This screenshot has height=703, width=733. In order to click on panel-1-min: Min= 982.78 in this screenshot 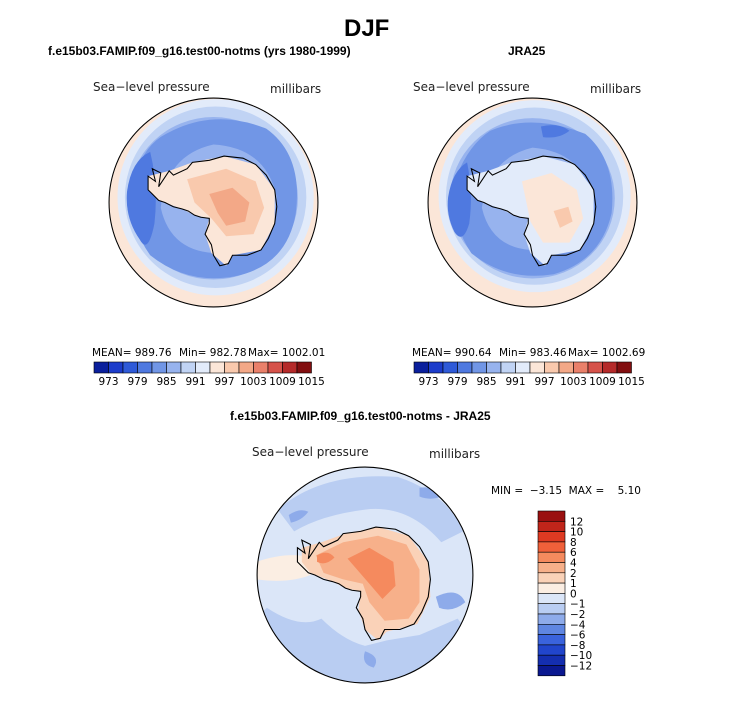, I will do `click(213, 353)`.